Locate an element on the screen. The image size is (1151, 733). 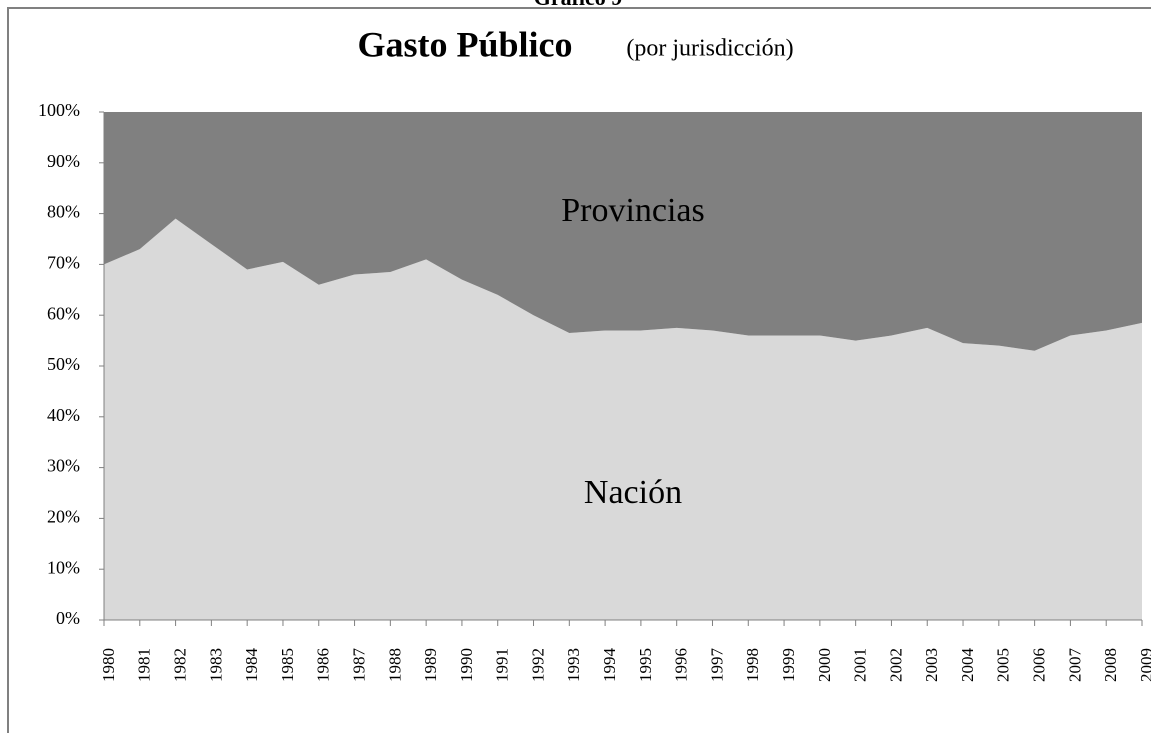
x-tick-label: 2004 is located at coordinates (967, 665).